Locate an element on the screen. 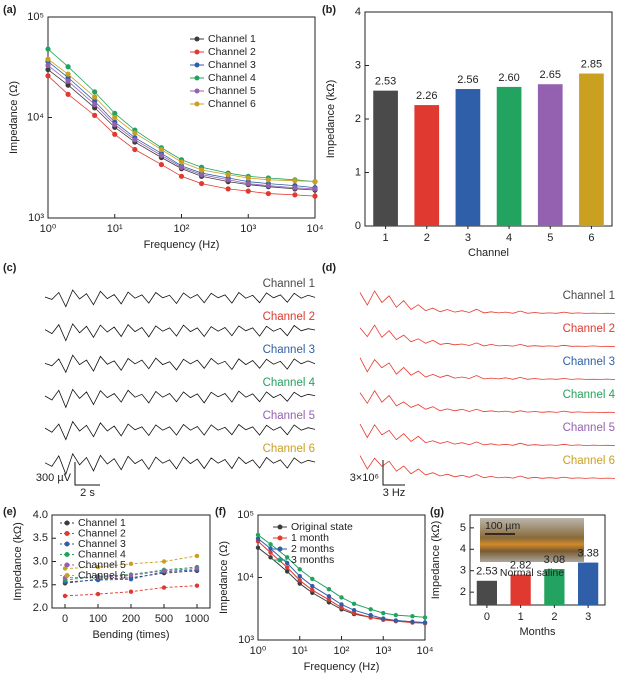 This screenshot has height=683, width=631. x-tick-label: 10² is located at coordinates (342, 651).